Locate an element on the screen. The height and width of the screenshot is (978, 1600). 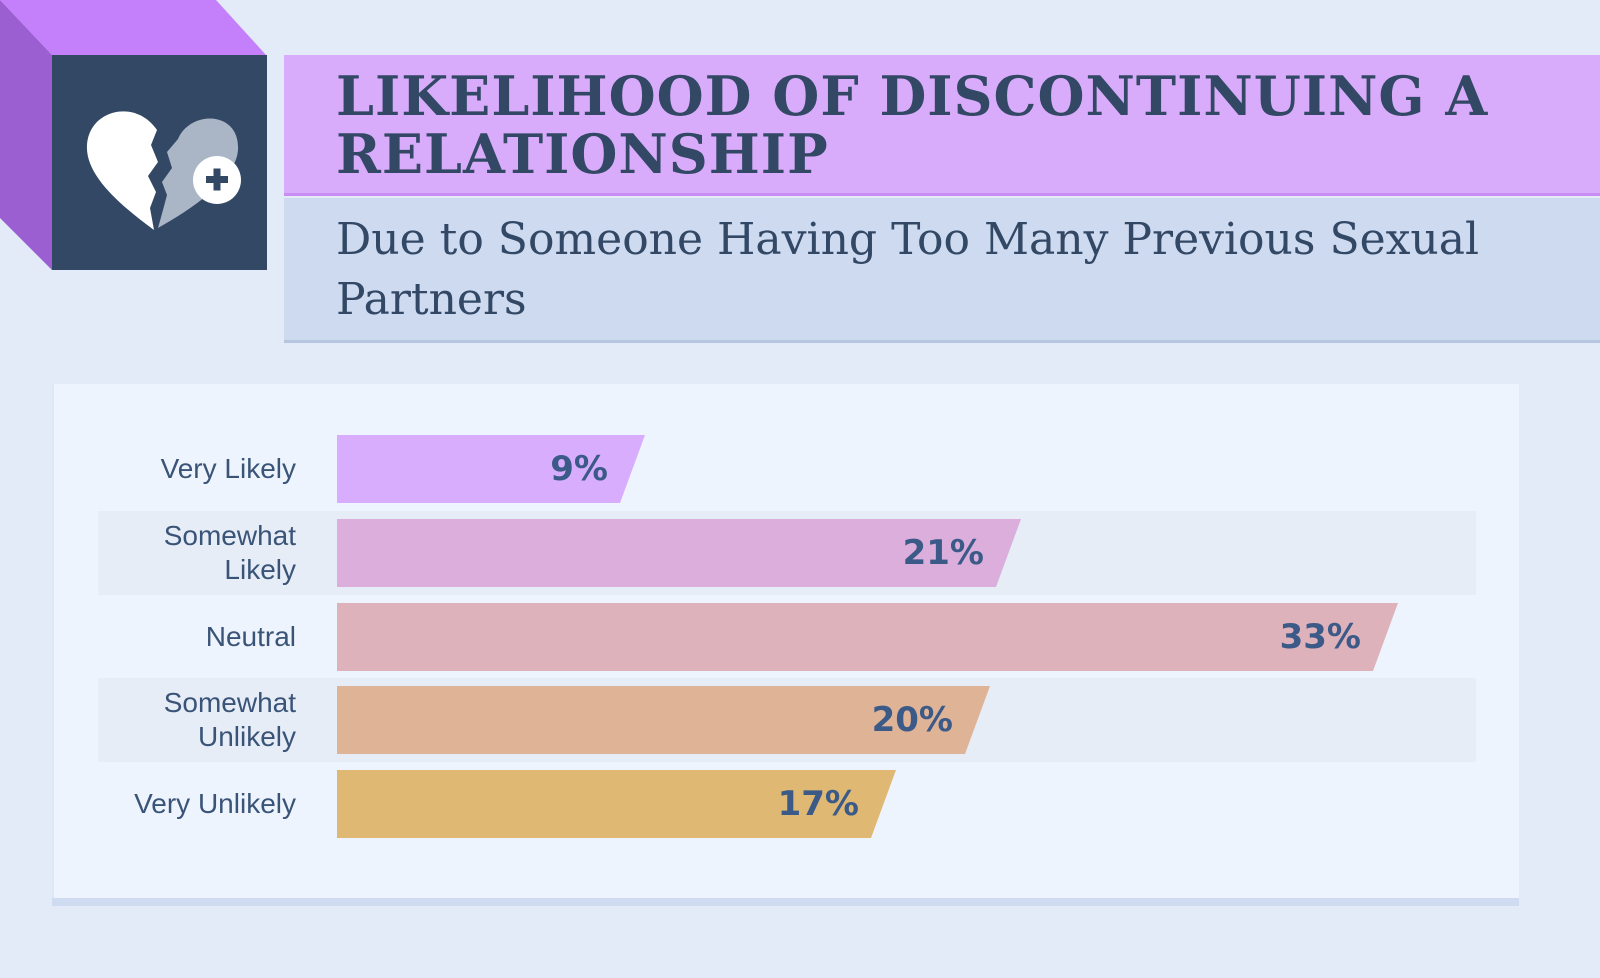
category-label-line: Very Unlikely is located at coordinates (215, 803).